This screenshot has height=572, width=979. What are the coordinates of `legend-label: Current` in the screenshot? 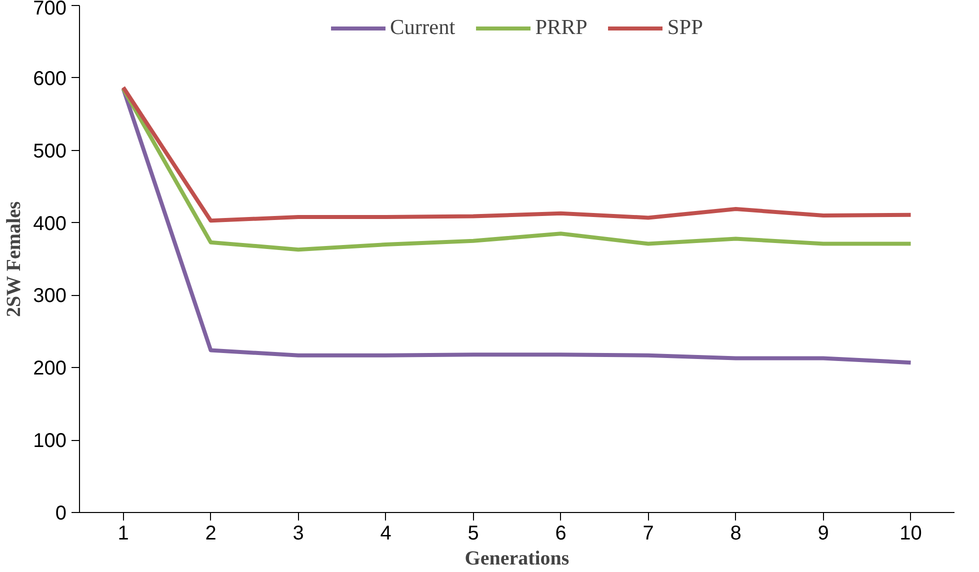 It's located at (423, 27).